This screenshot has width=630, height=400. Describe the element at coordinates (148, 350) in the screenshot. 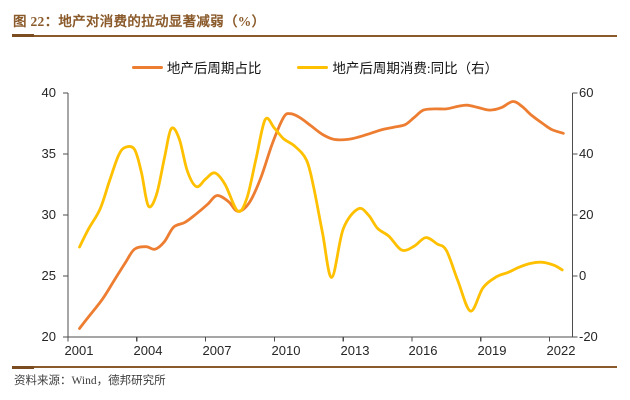

I see `x-axis-label-2004: 2004` at that location.